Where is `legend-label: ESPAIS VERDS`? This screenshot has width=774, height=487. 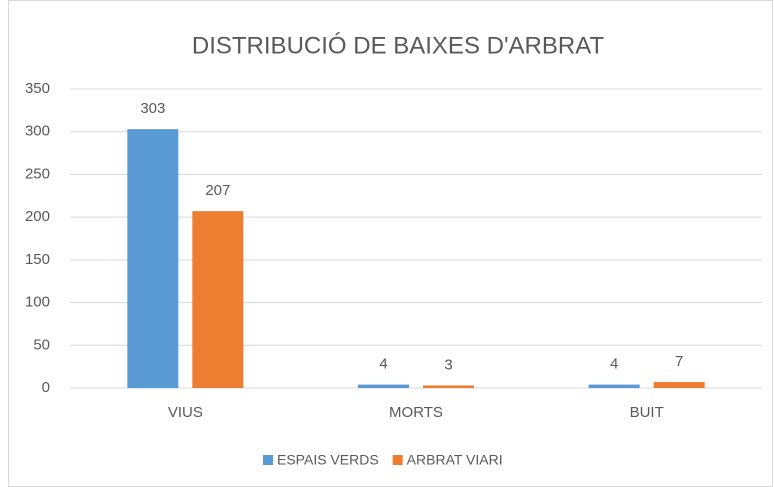 legend-label: ESPAIS VERDS is located at coordinates (328, 460).